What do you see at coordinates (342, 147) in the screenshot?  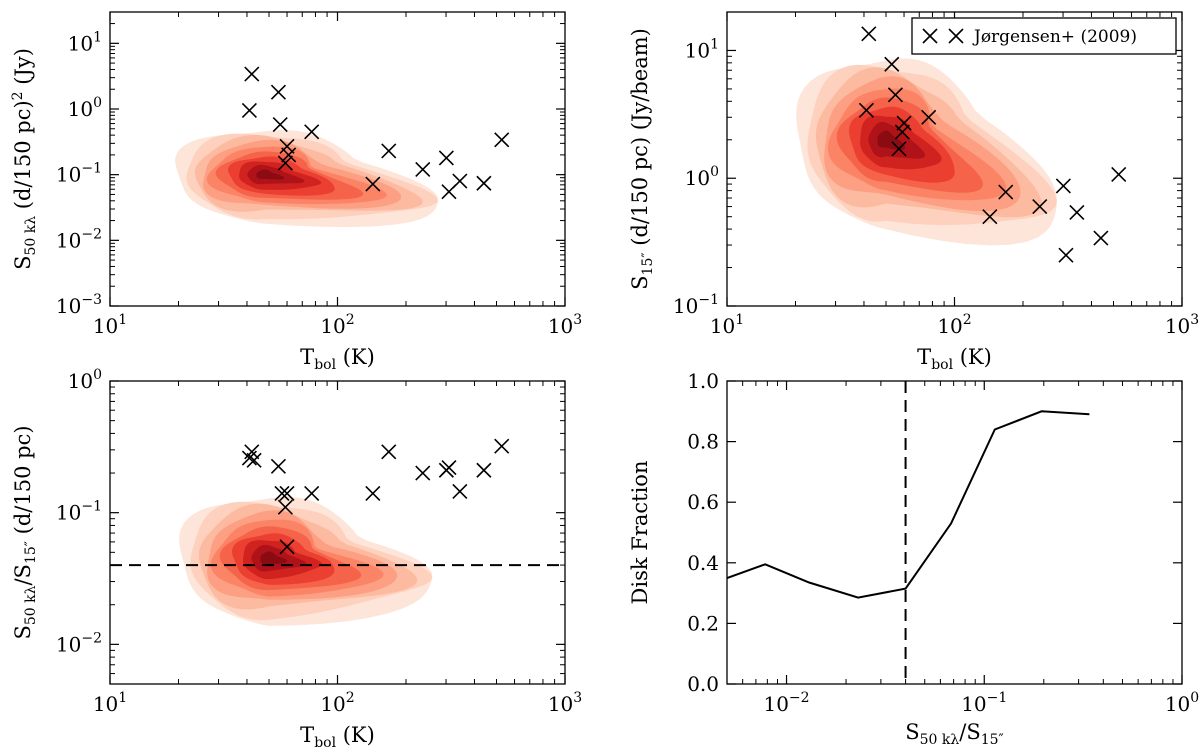 I see `p1-plot-area` at bounding box center [342, 147].